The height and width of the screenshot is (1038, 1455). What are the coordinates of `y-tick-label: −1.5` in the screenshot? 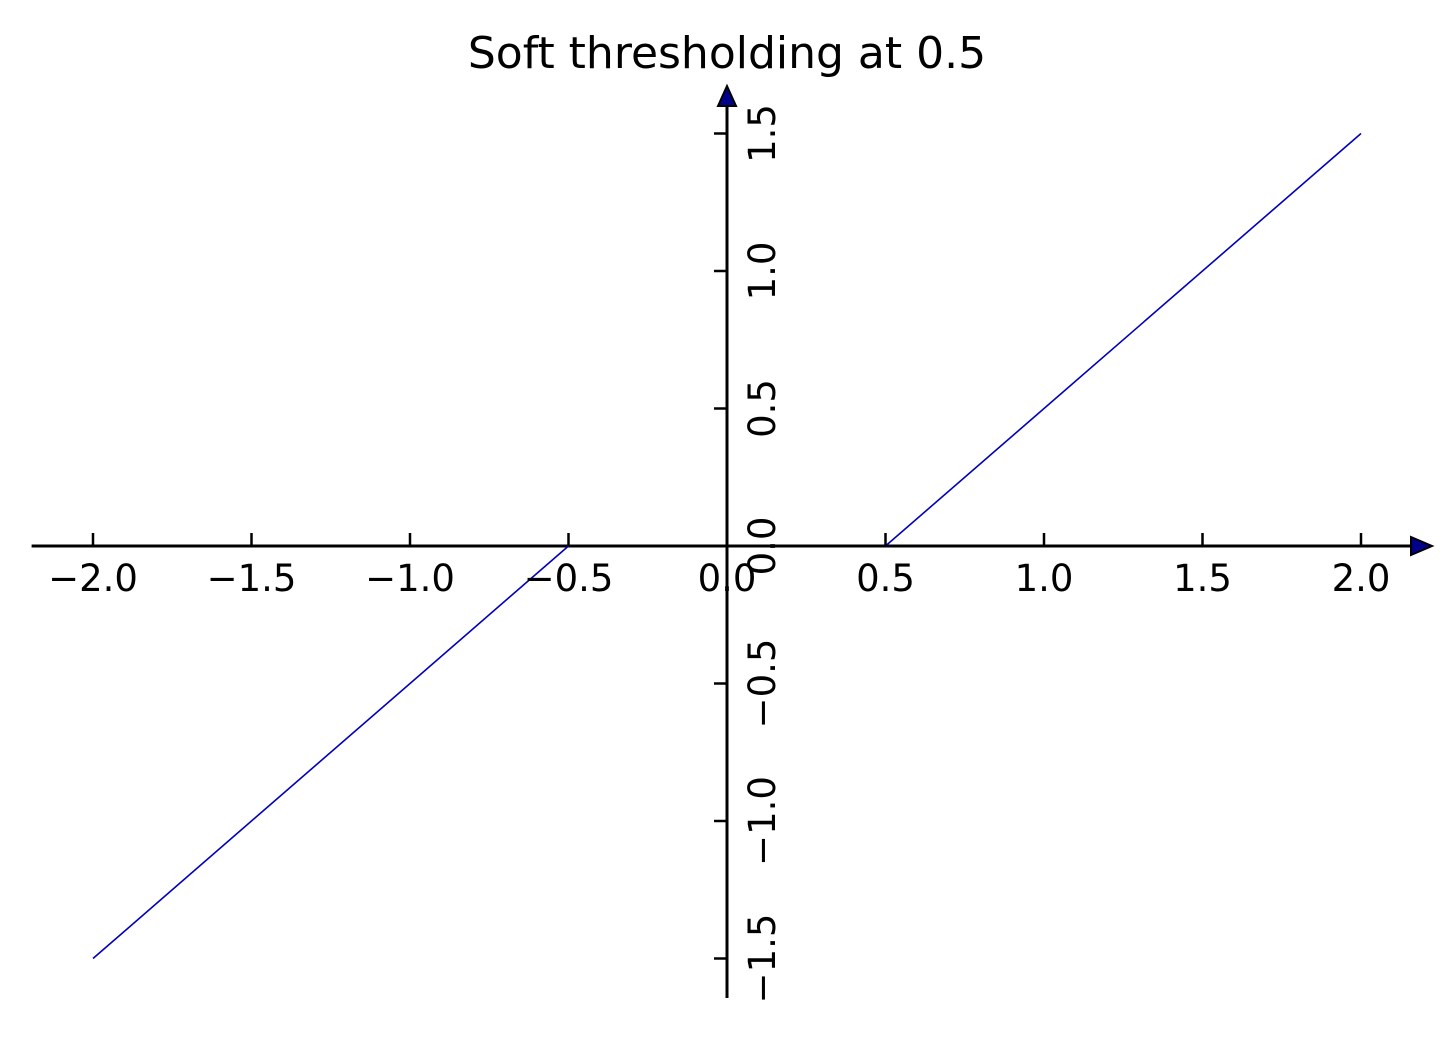 It's located at (762, 959).